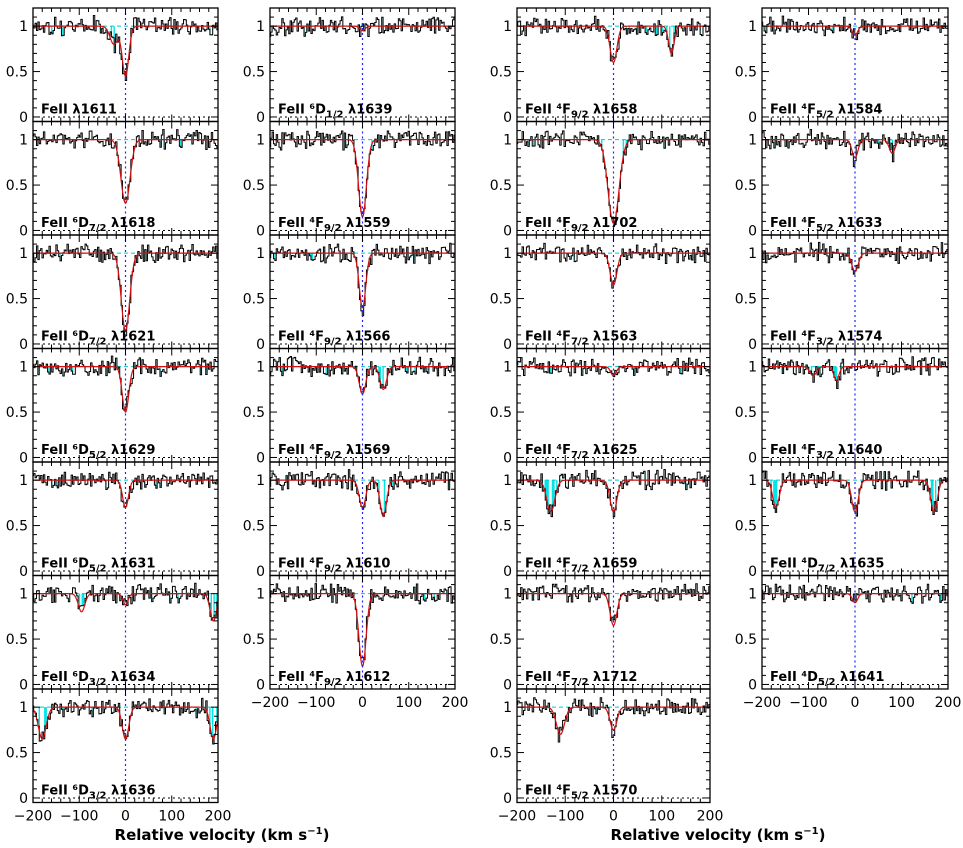 This screenshot has height=848, width=963. What do you see at coordinates (581, 679) in the screenshot?
I see `panel-label: FeII ⁴F7/2 λ1712` at bounding box center [581, 679].